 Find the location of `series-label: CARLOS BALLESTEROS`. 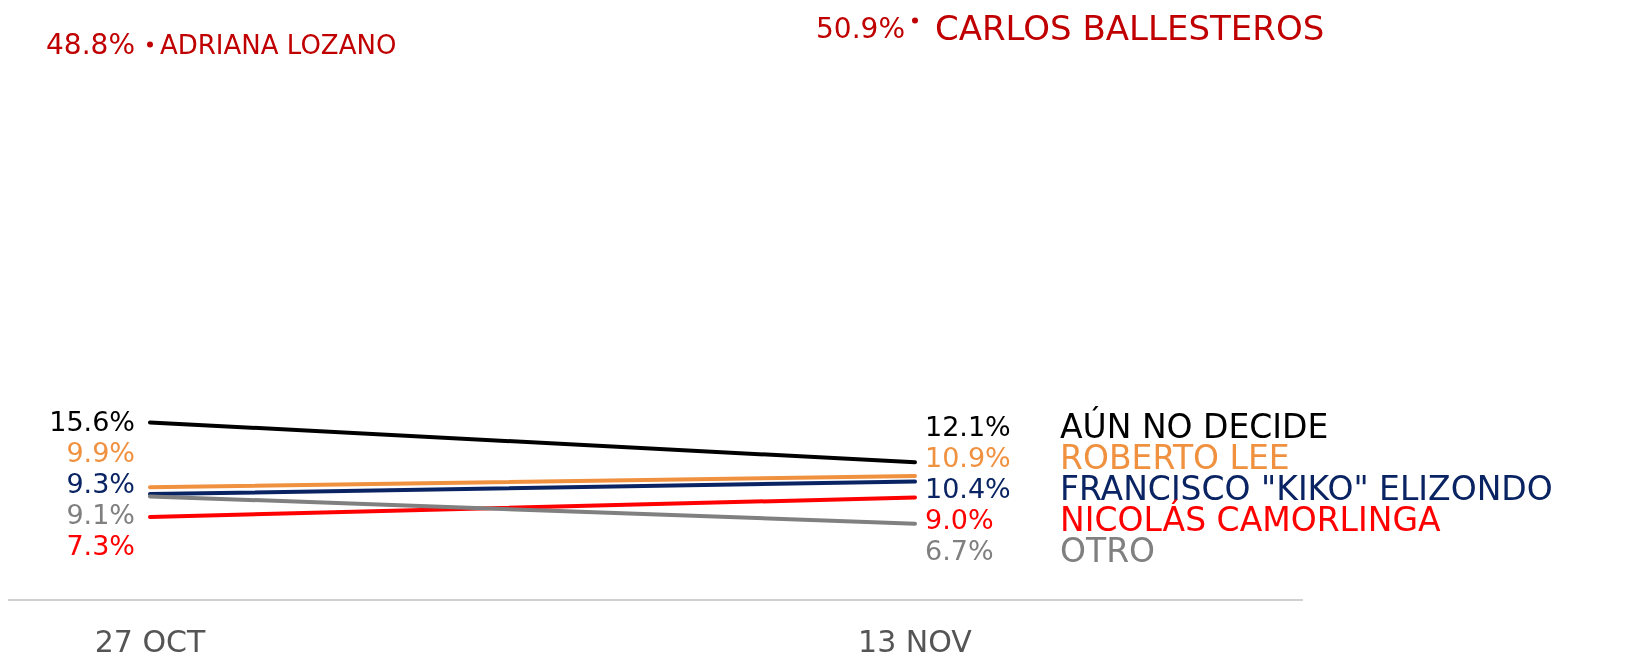

series-label: CARLOS BALLESTEROS is located at coordinates (1130, 27).